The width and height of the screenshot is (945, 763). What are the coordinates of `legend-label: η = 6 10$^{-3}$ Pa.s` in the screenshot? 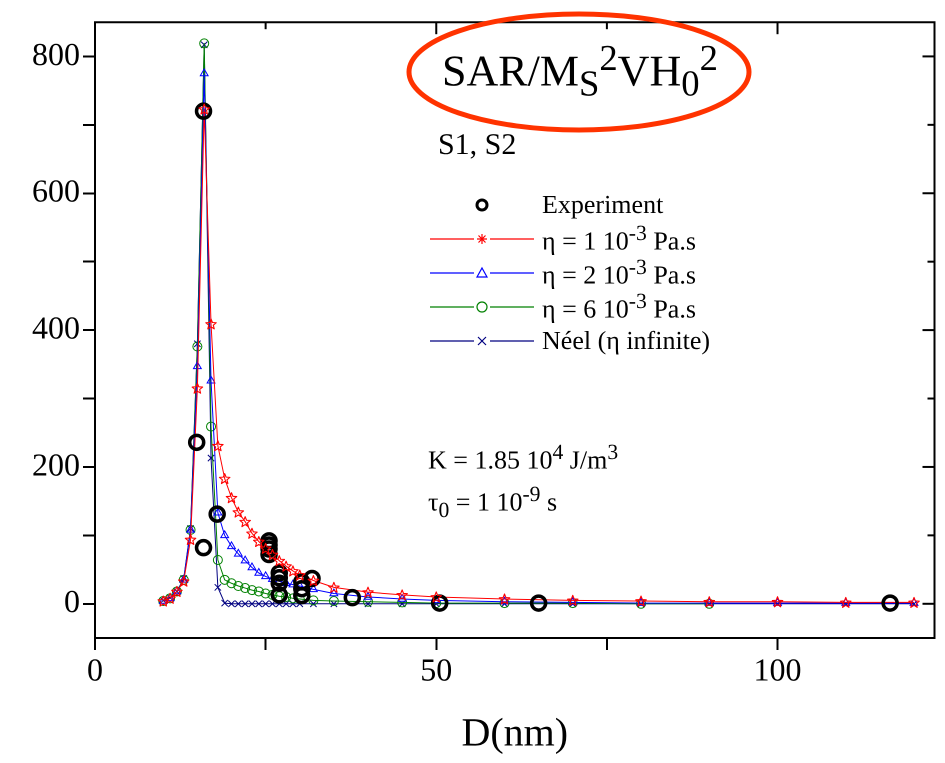 It's located at (619, 307).